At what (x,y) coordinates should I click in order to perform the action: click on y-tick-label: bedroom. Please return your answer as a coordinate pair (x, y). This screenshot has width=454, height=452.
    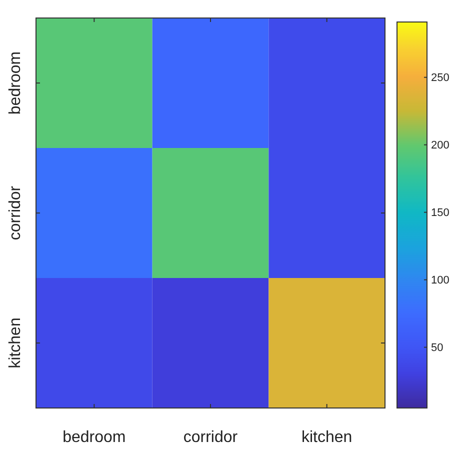
    Looking at the image, I should click on (15, 83).